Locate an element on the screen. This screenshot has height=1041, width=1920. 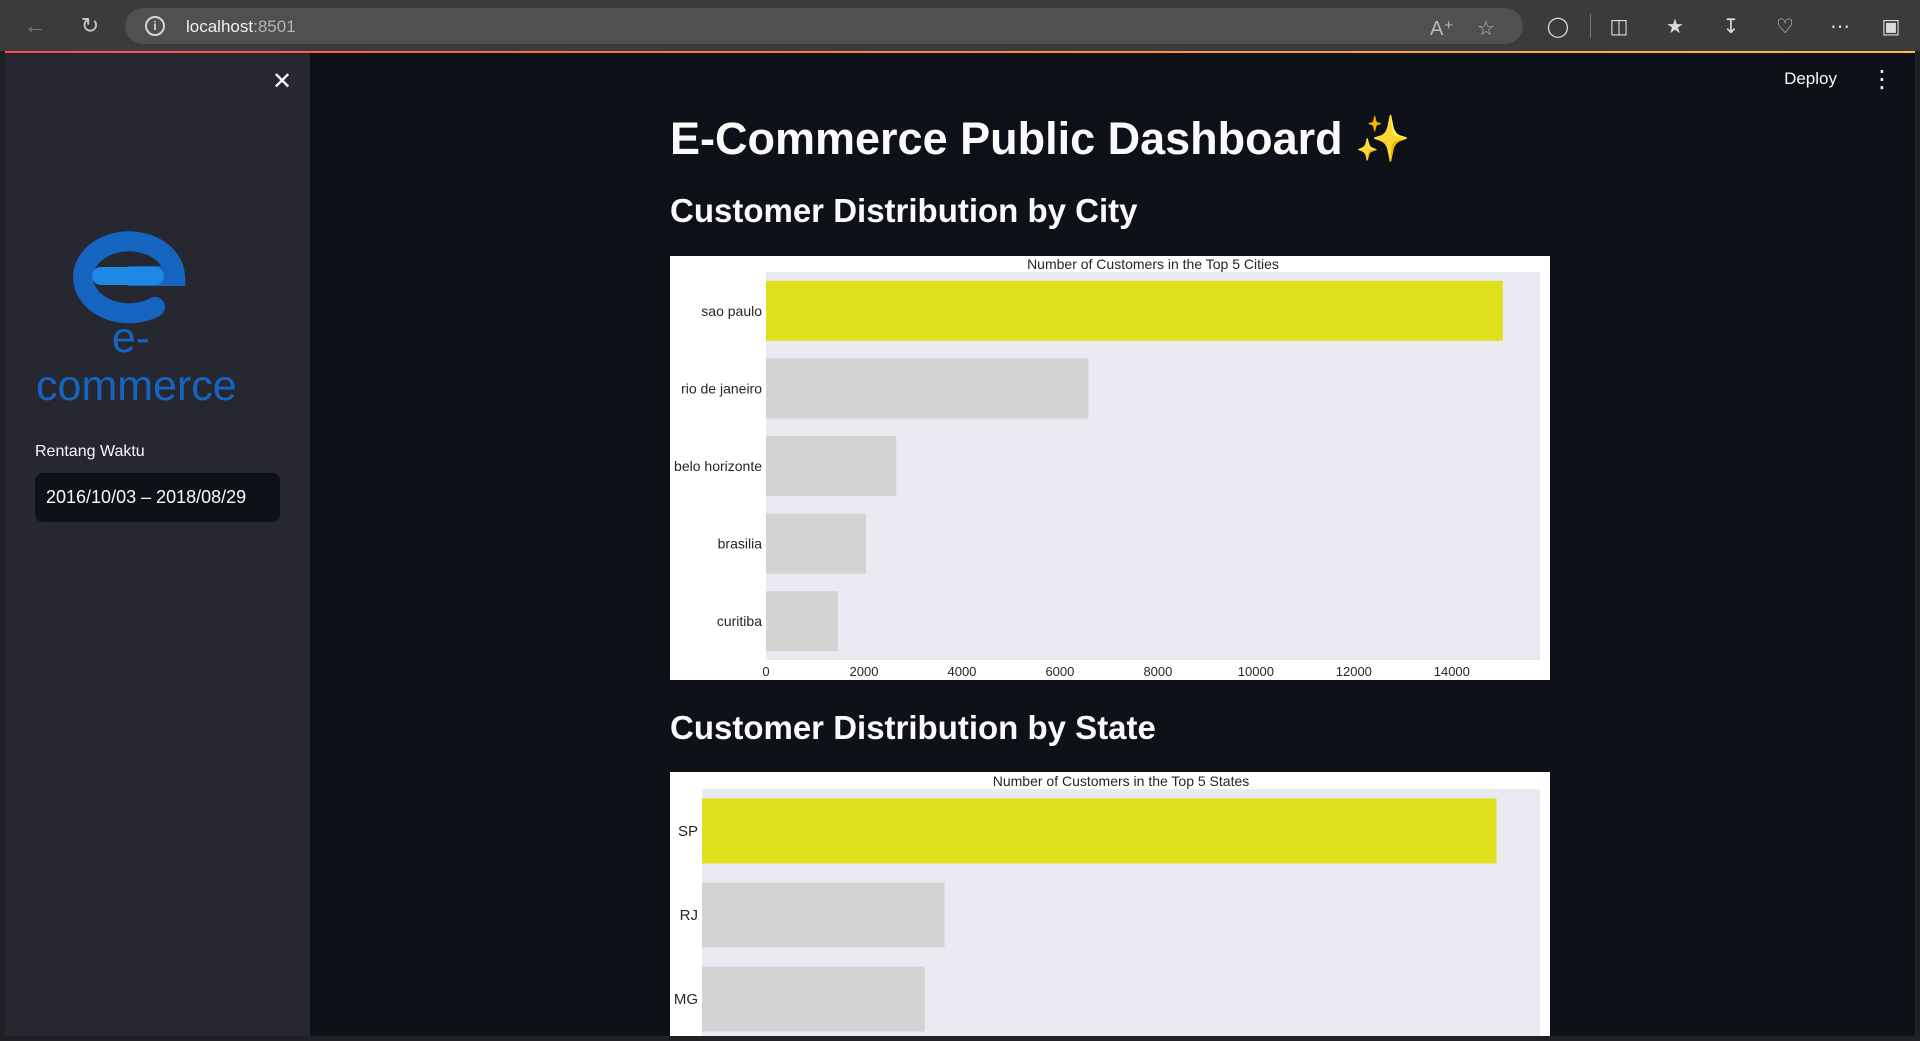
browser-essentials-icon: ♡ is located at coordinates (1785, 26).